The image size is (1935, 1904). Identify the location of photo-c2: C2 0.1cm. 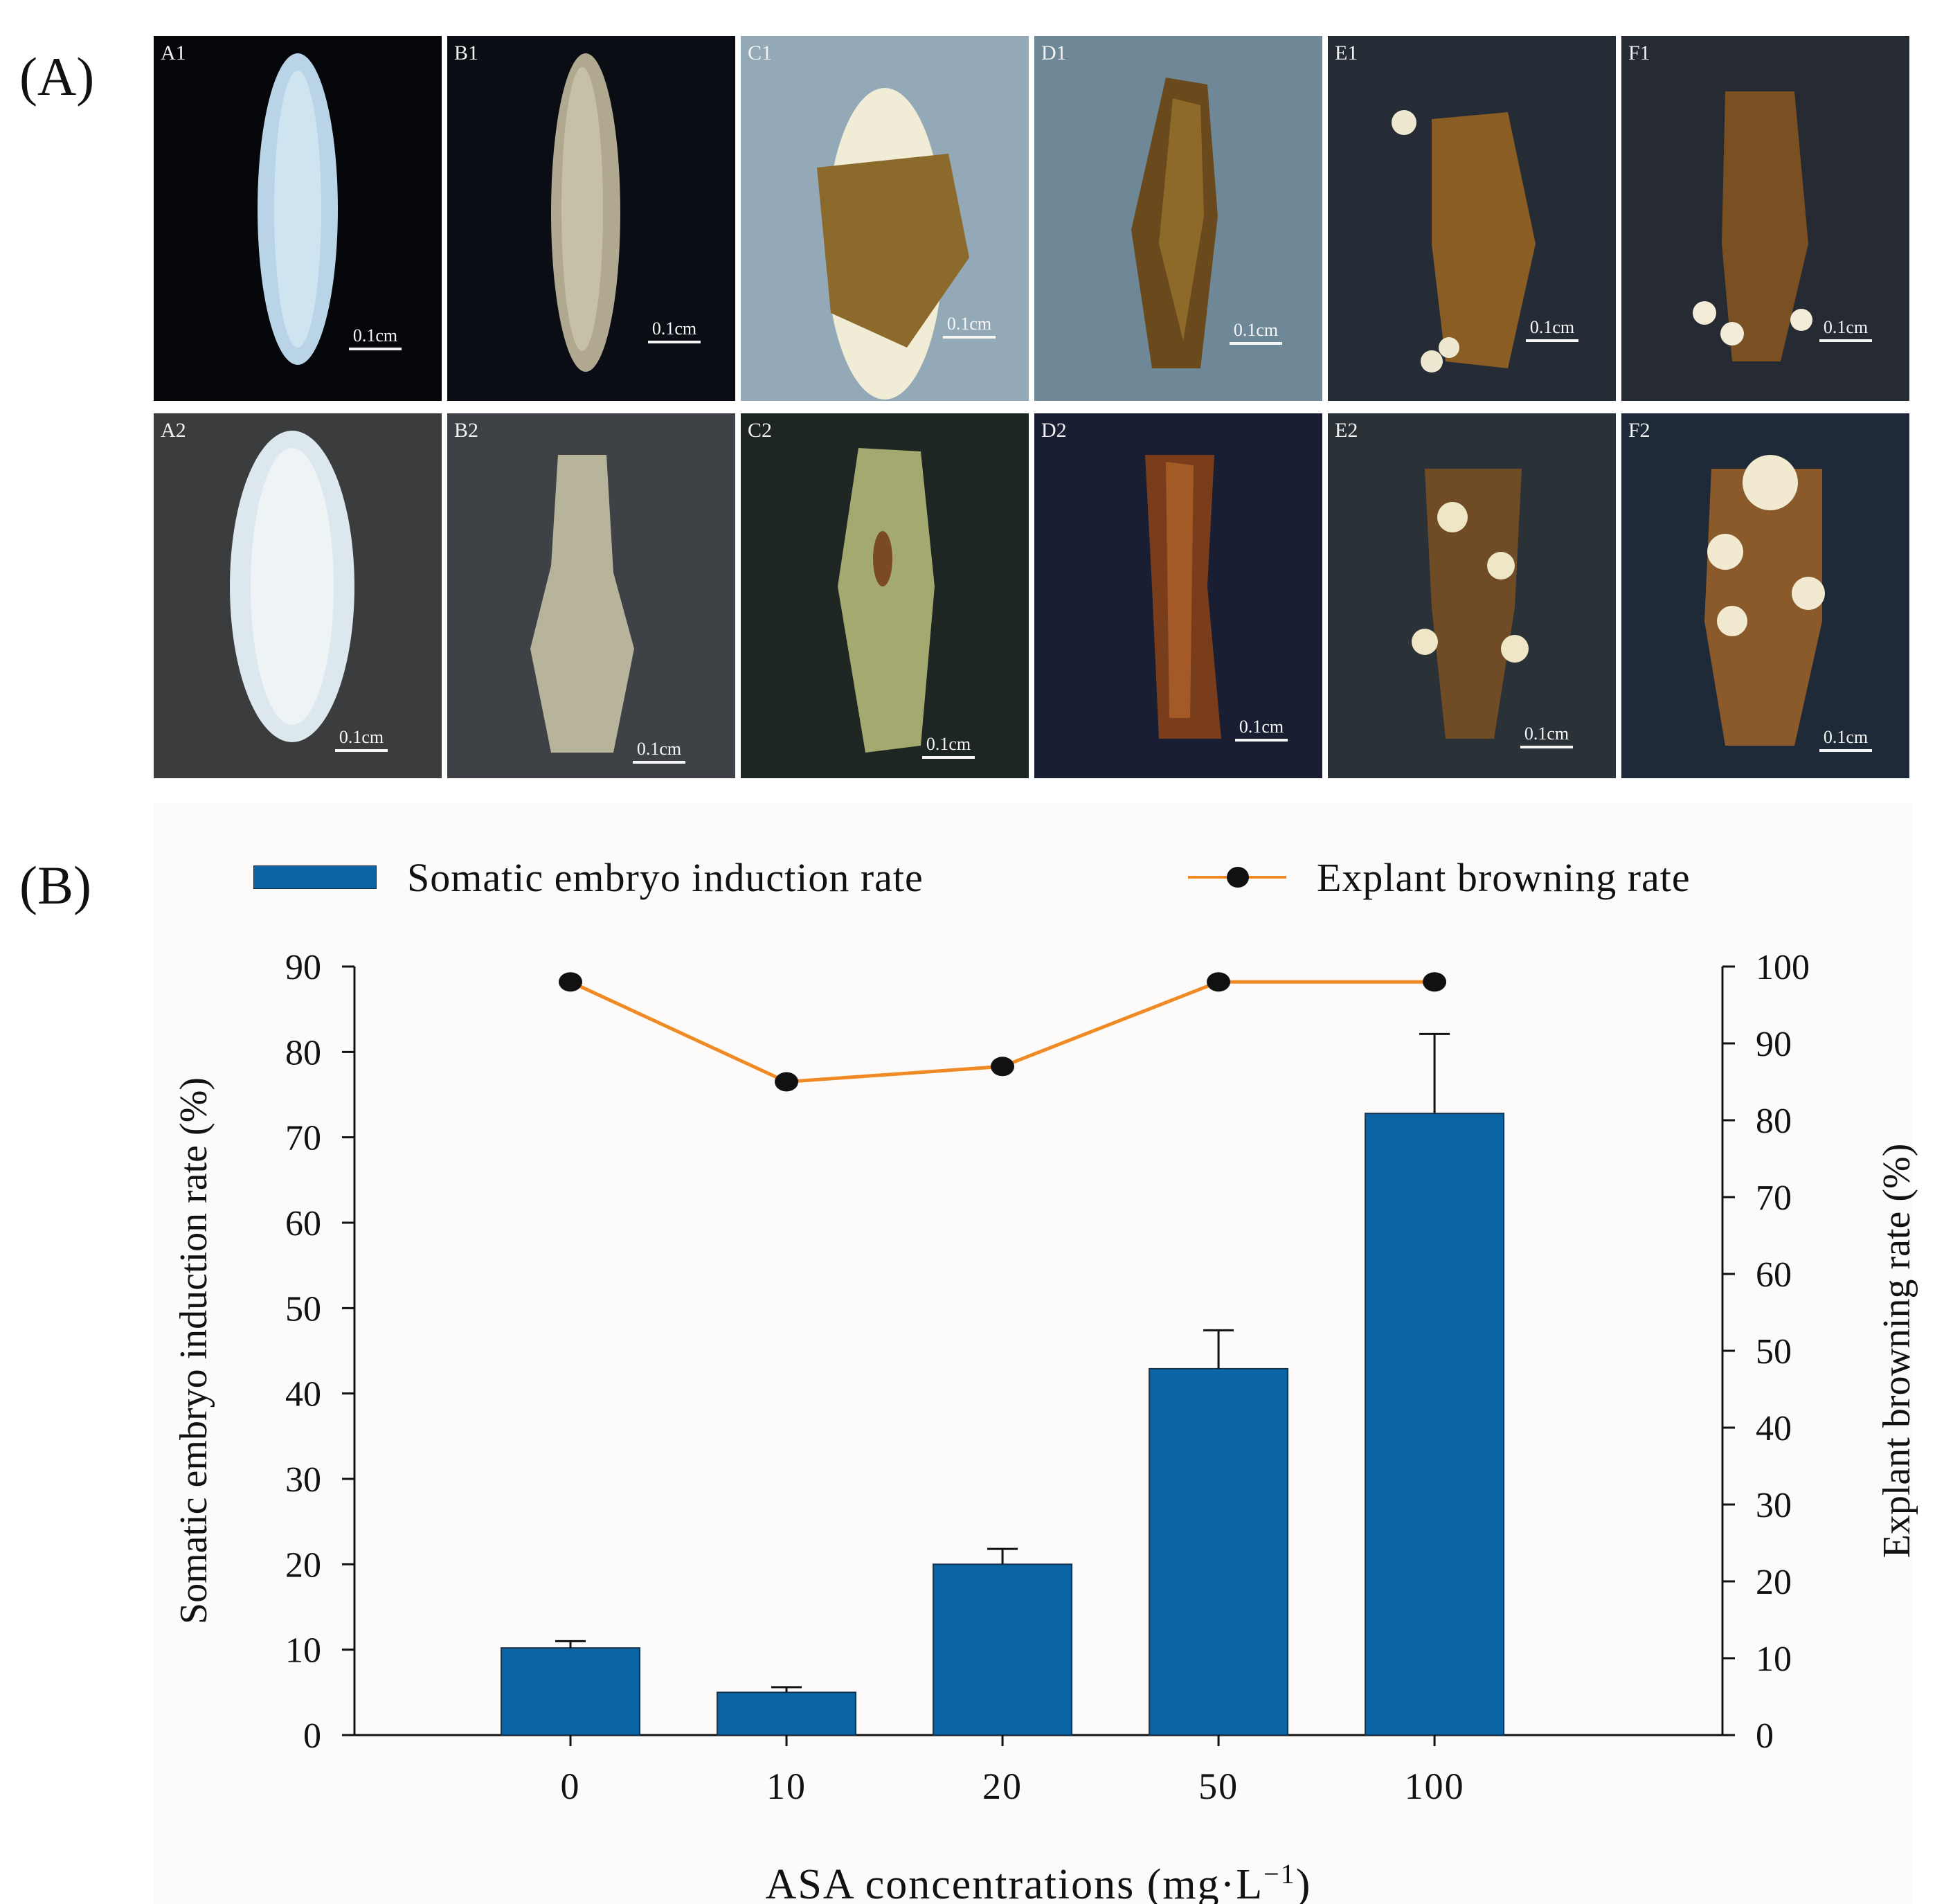
(885, 595).